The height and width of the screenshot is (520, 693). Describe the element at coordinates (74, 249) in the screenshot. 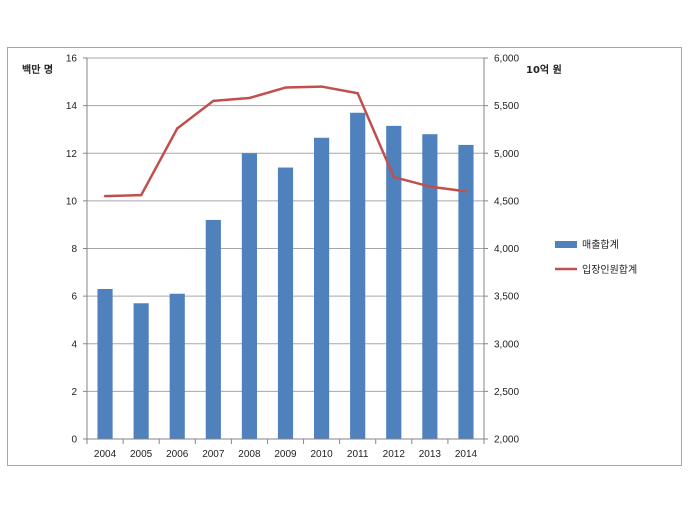

I see `left-axis-tick-label: 8` at that location.